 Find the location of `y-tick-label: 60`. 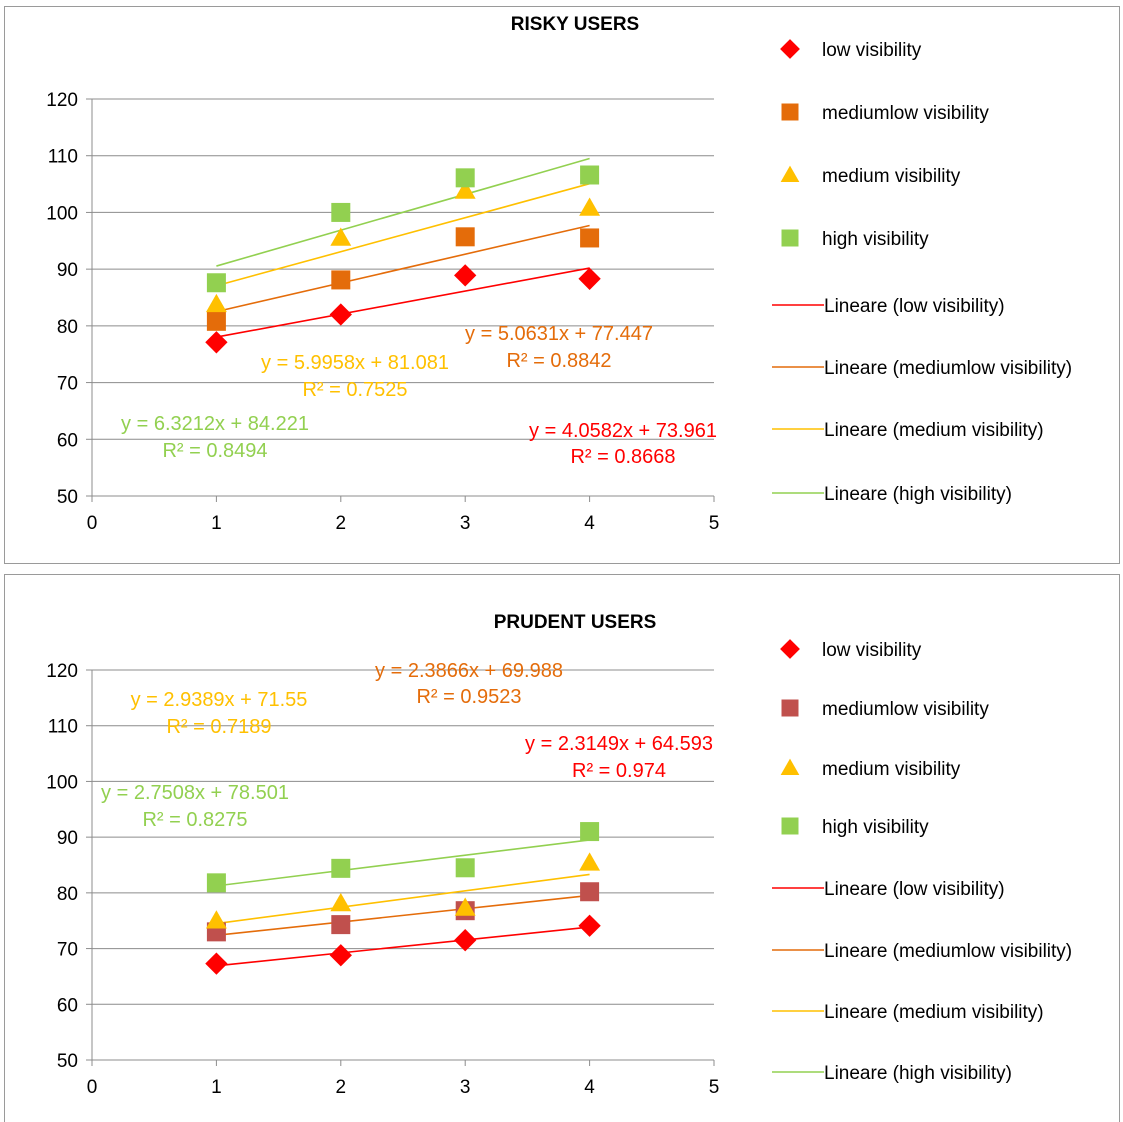

y-tick-label: 60 is located at coordinates (67, 440).